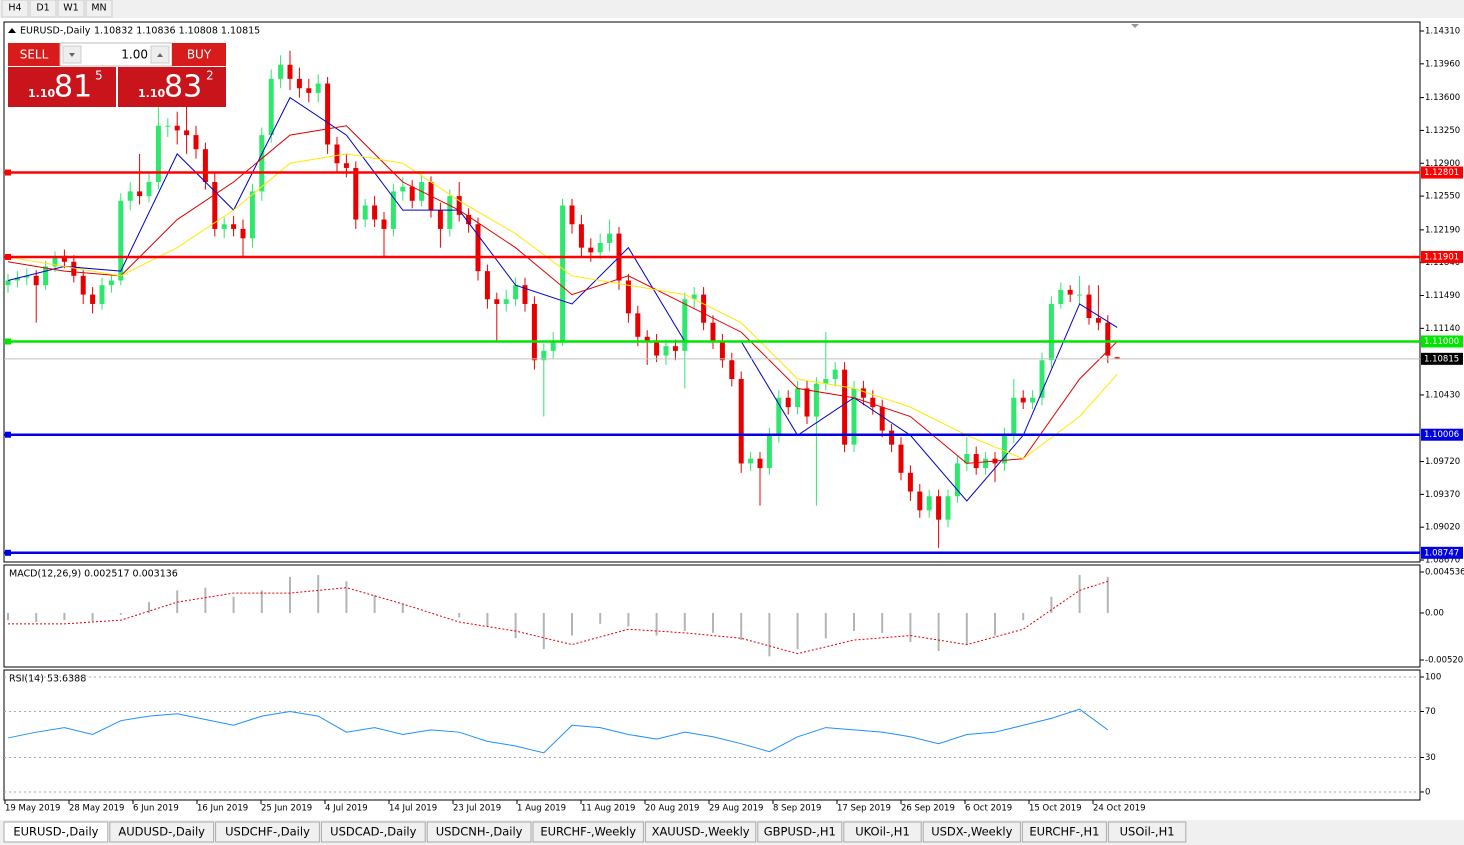 The height and width of the screenshot is (845, 1464). What do you see at coordinates (1055, 809) in the screenshot?
I see `x-tick-label: 15 Oct 2019` at bounding box center [1055, 809].